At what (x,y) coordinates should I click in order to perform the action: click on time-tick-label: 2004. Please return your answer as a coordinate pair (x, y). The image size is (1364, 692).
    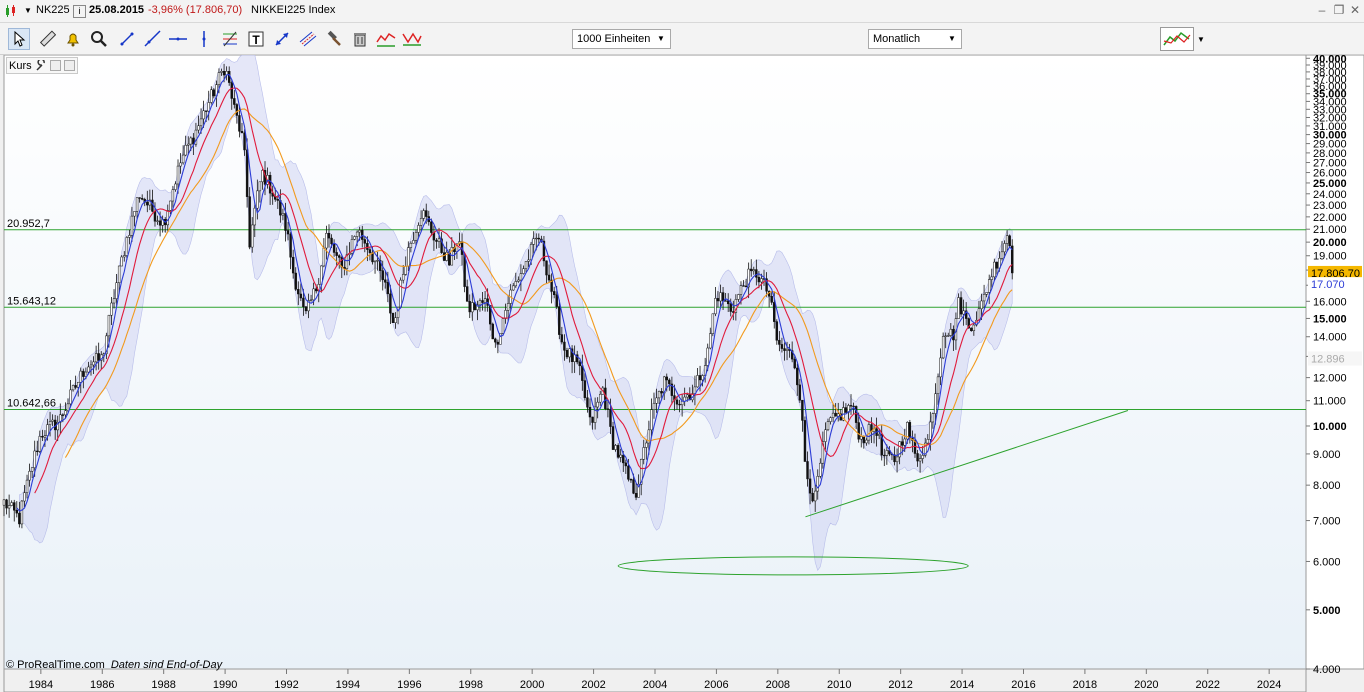
    Looking at the image, I should click on (655, 685).